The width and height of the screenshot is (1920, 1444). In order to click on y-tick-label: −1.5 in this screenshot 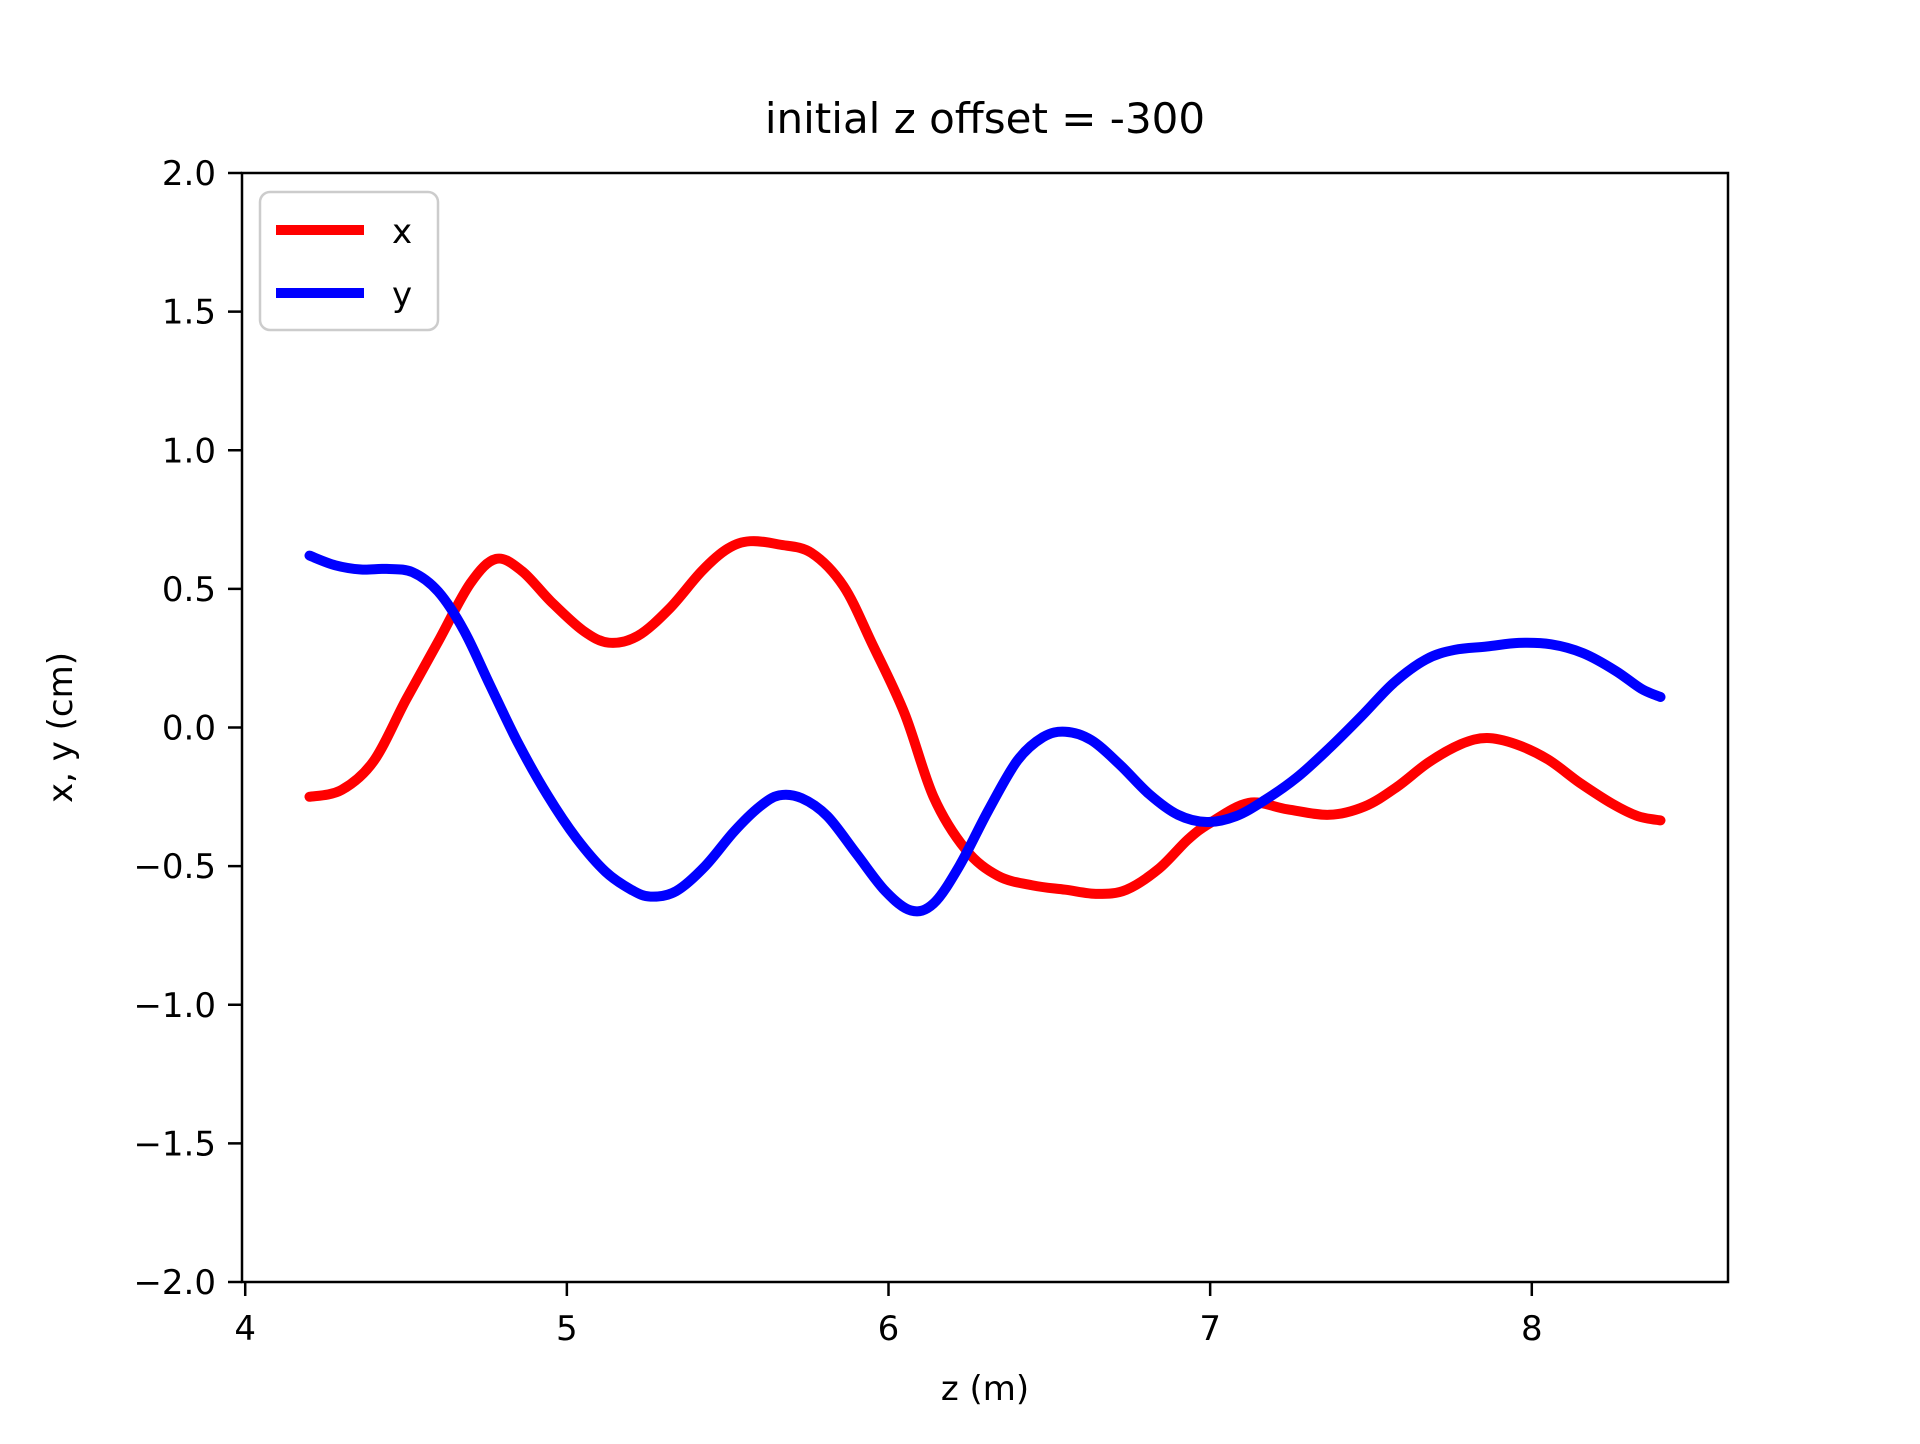, I will do `click(174, 1144)`.